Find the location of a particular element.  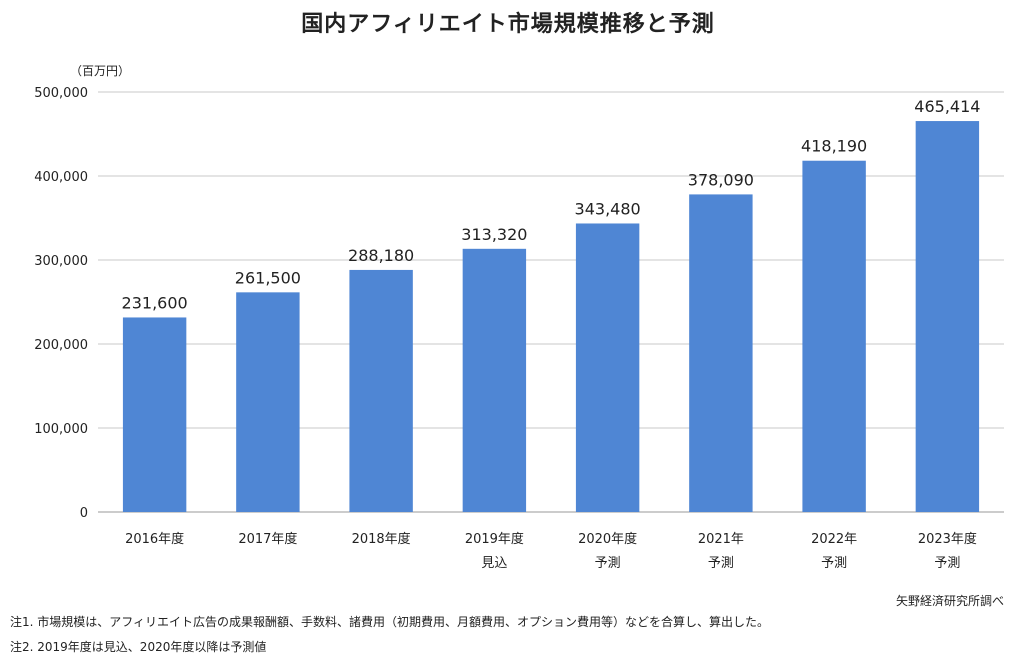

data-label: 378,090 is located at coordinates (721, 179).